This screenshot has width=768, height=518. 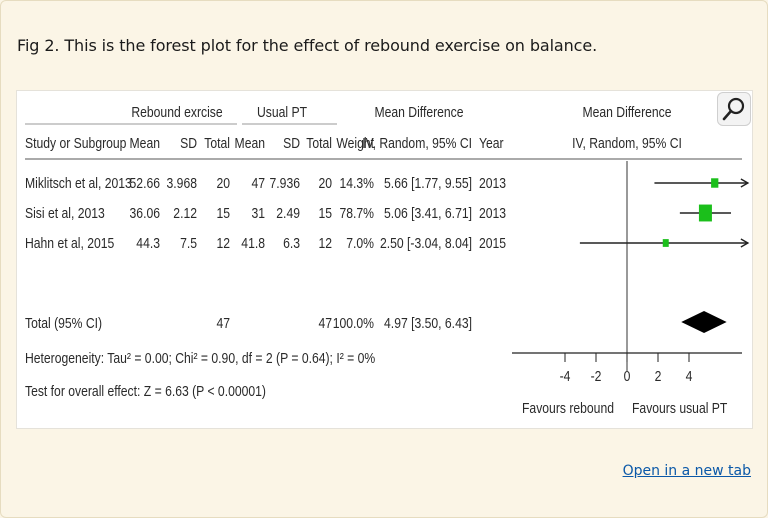 What do you see at coordinates (217, 143) in the screenshot?
I see `column-header-total1: Total` at bounding box center [217, 143].